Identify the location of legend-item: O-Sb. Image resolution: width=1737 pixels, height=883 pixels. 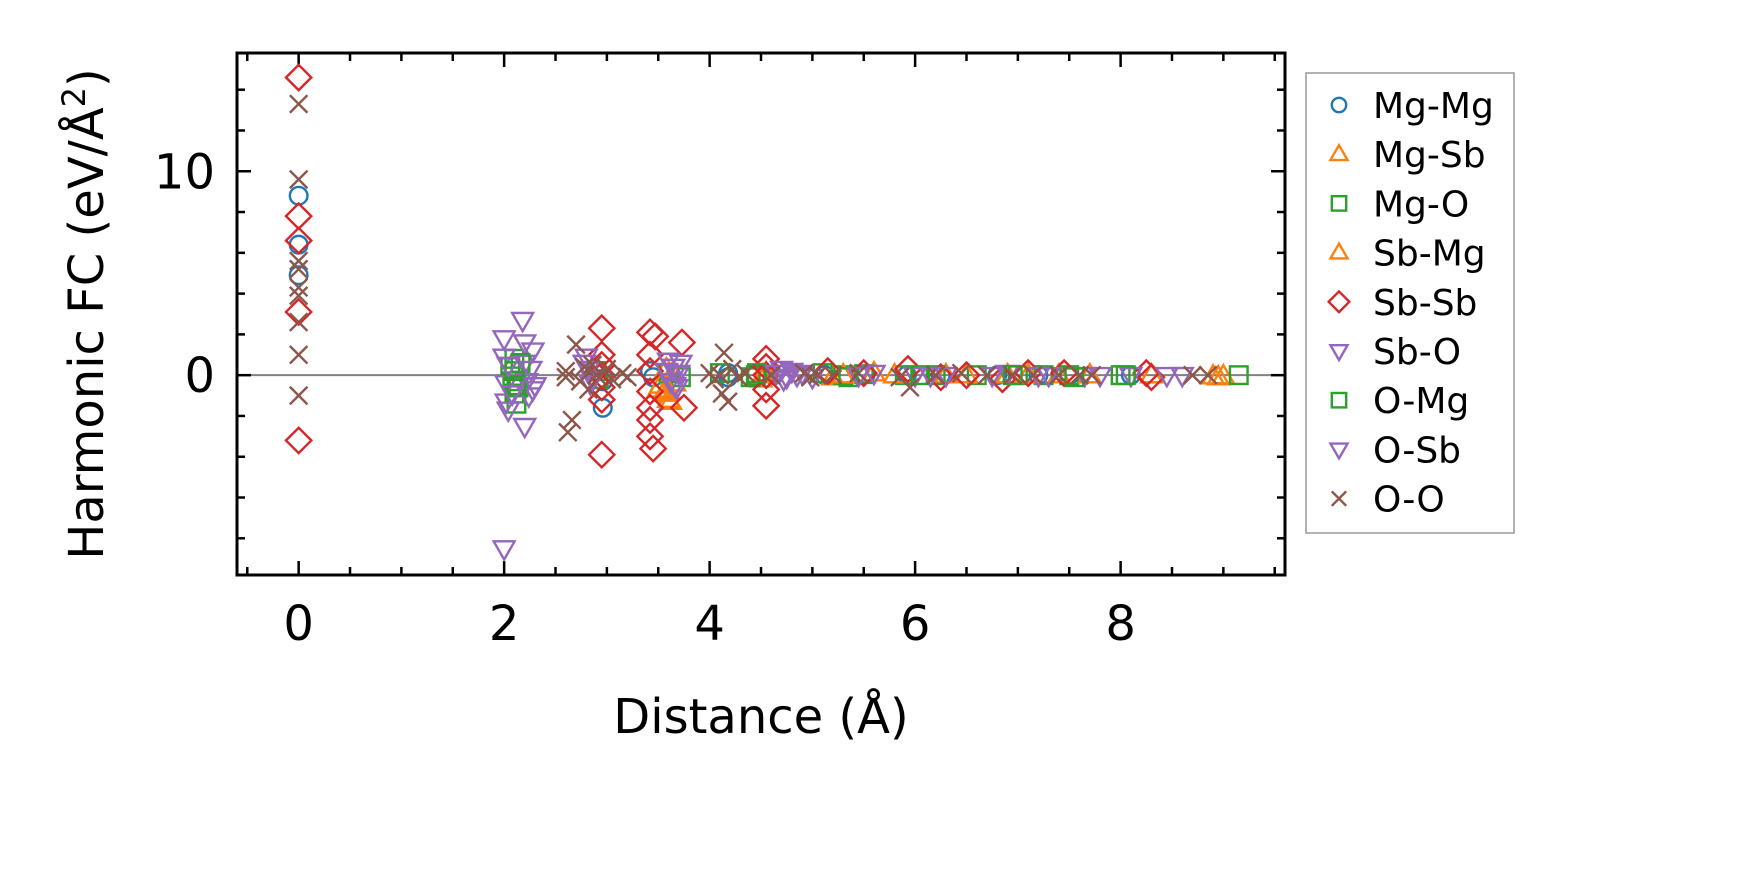
(1394, 450).